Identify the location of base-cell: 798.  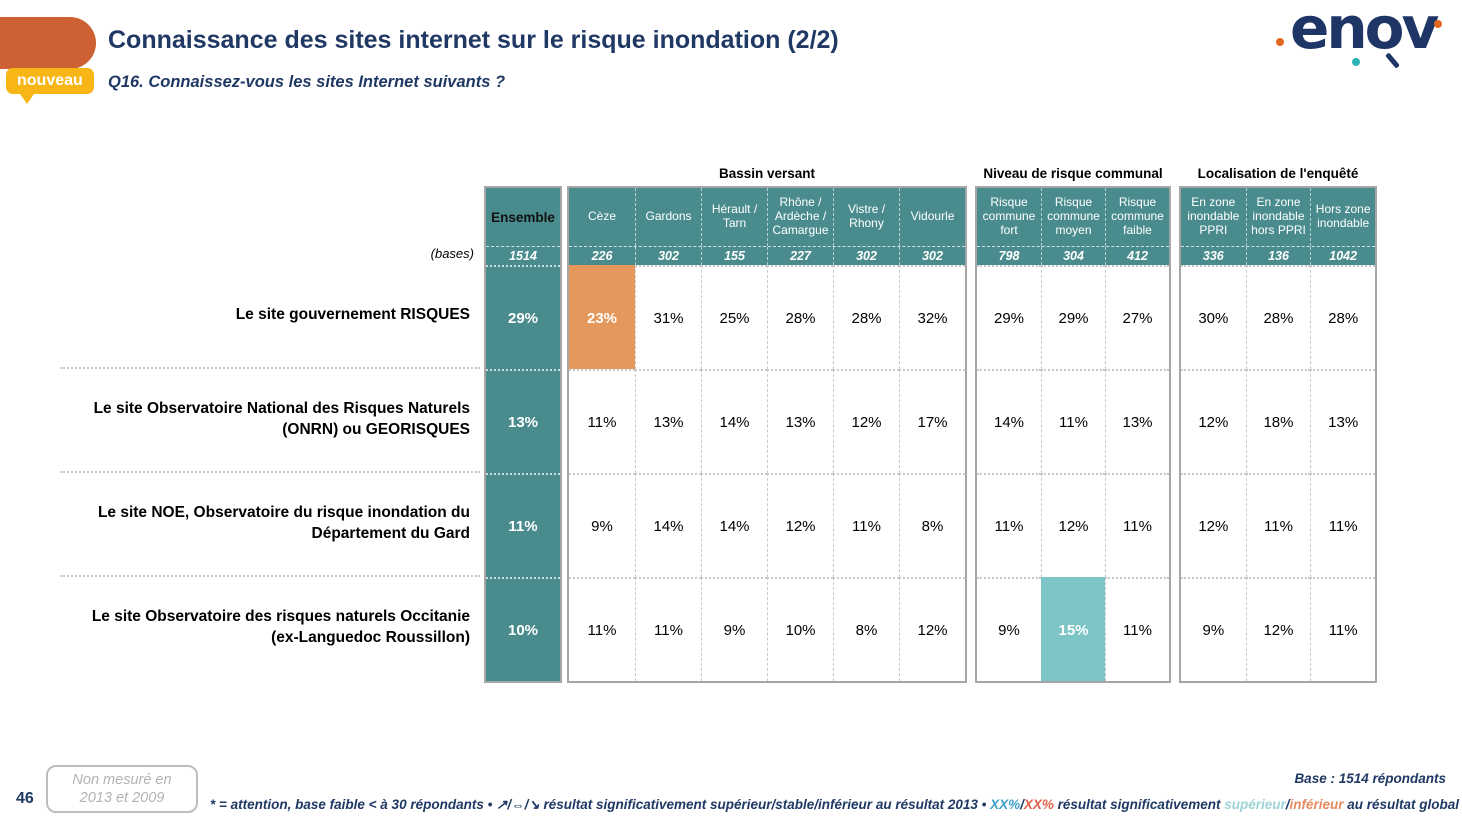
(1009, 256).